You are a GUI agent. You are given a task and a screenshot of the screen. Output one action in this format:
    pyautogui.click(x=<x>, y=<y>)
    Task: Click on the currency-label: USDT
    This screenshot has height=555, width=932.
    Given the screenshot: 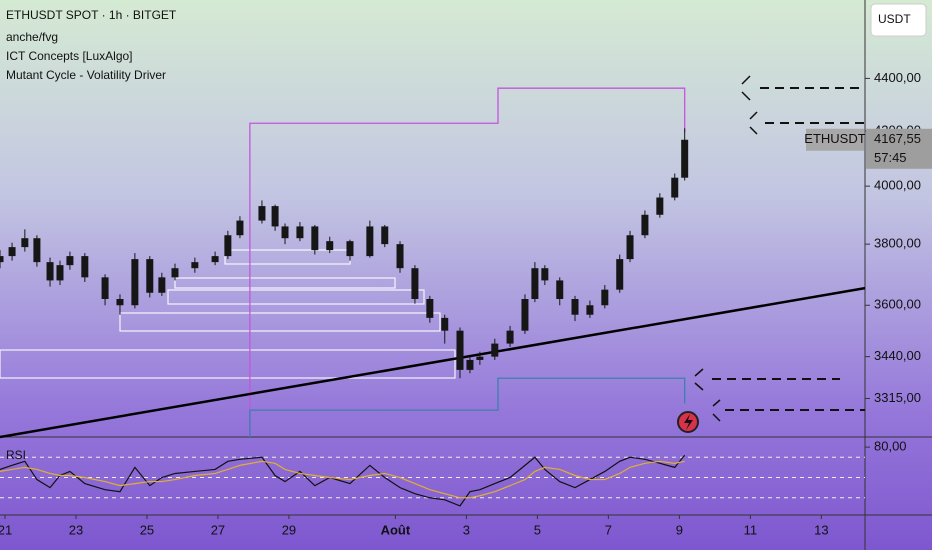 What is the action you would take?
    pyautogui.click(x=894, y=19)
    